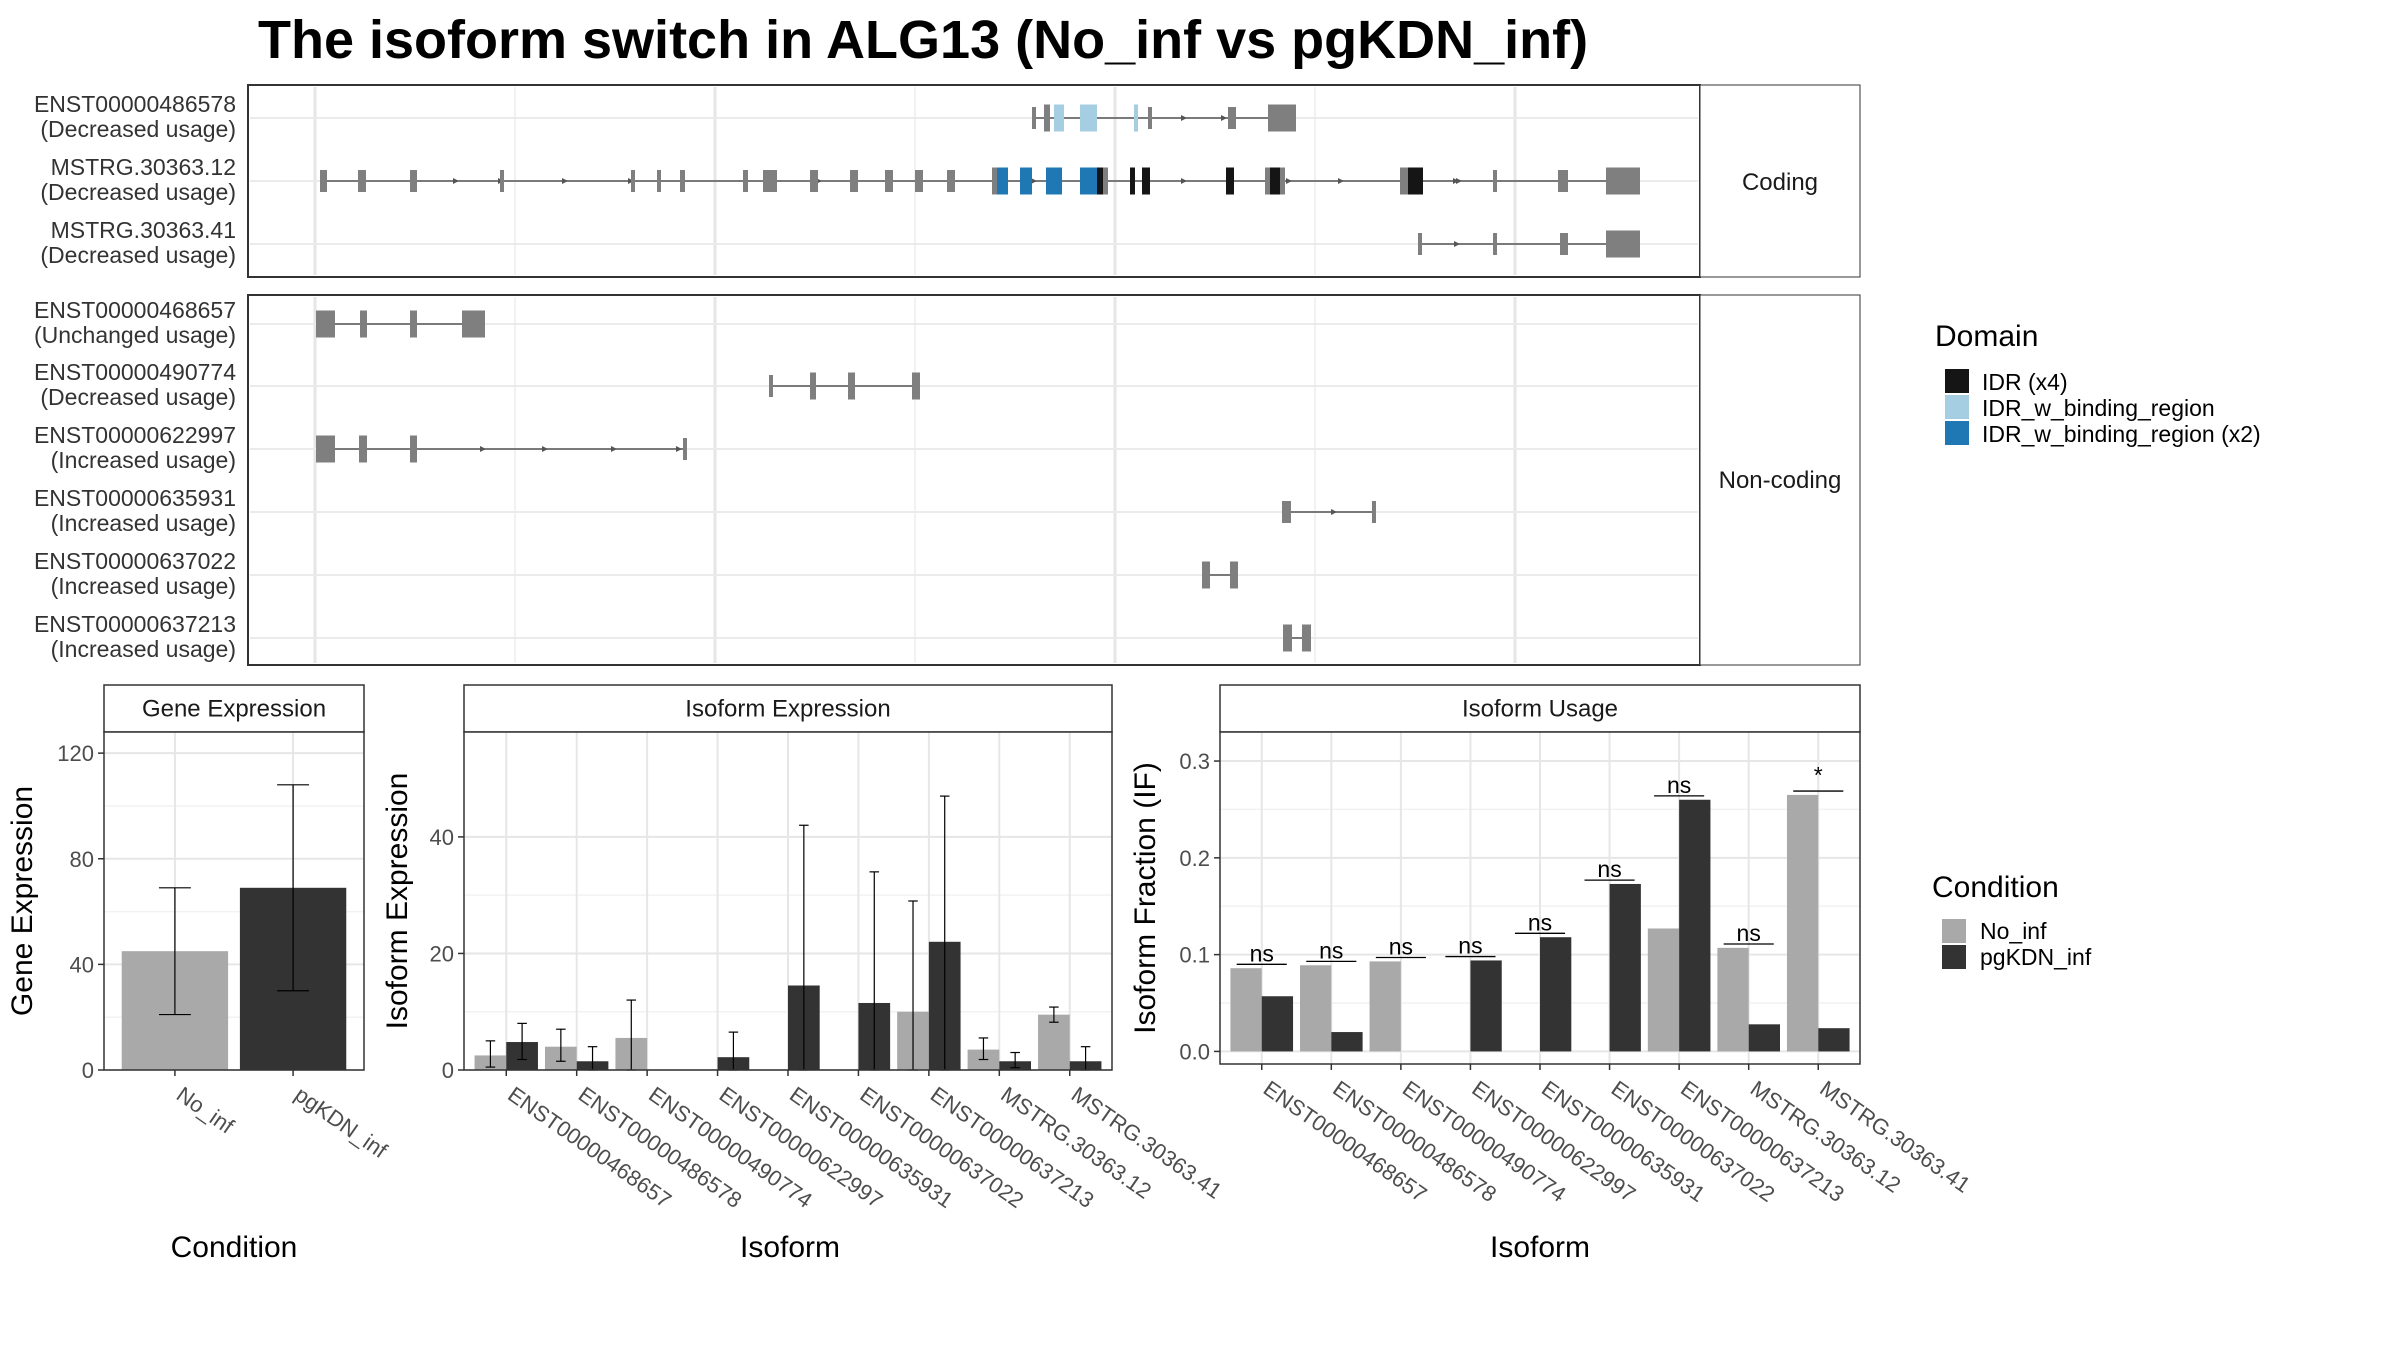  I want to click on y-tick-label: 0.2, so click(1194, 858).